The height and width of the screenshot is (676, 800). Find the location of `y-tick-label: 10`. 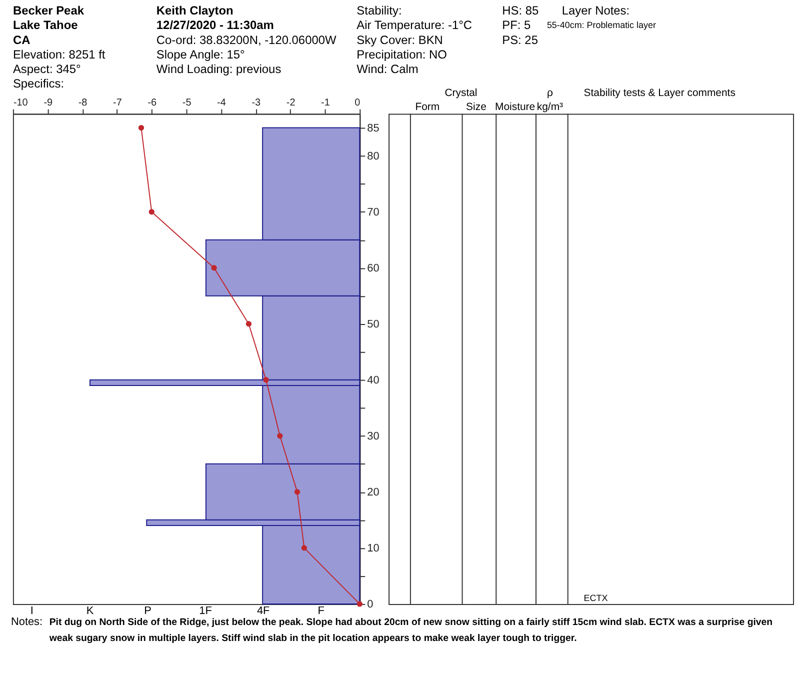

y-tick-label: 10 is located at coordinates (373, 548).